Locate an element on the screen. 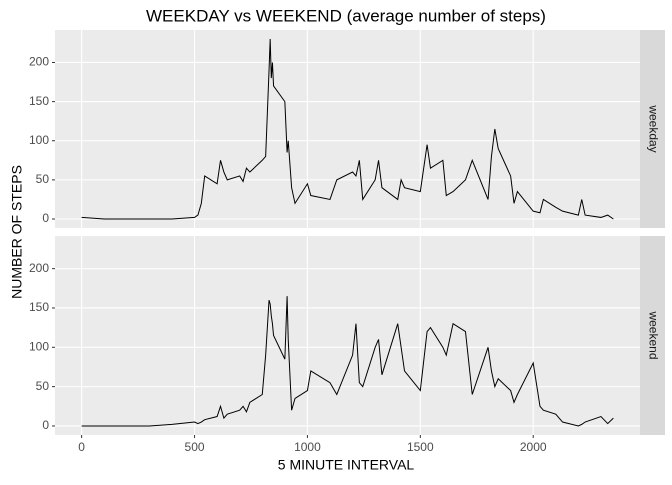 The image size is (672, 485). x-tick-label: 0 is located at coordinates (81, 447).